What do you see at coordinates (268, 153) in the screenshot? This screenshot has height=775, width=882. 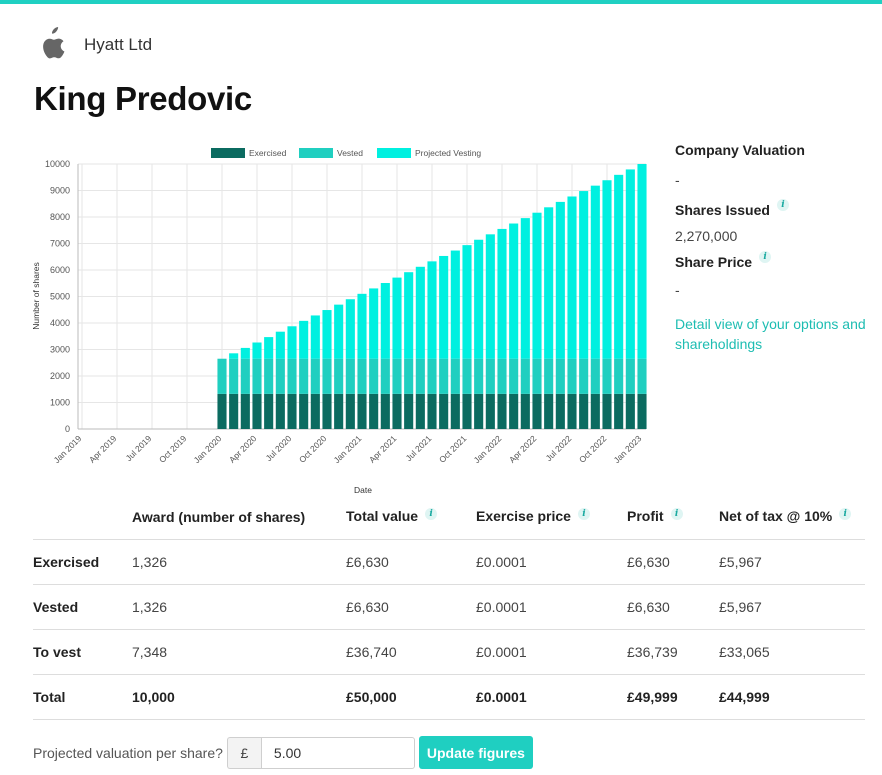 I see `legend-label: Exercised` at bounding box center [268, 153].